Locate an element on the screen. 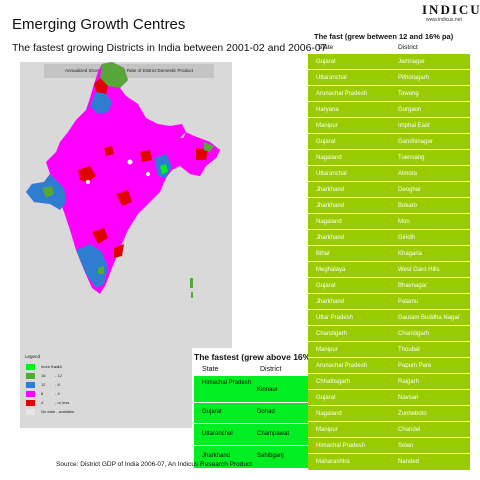 Image resolution: width=480 pixels, height=480 pixels. page-title: Emerging Growth Centres is located at coordinates (99, 24).